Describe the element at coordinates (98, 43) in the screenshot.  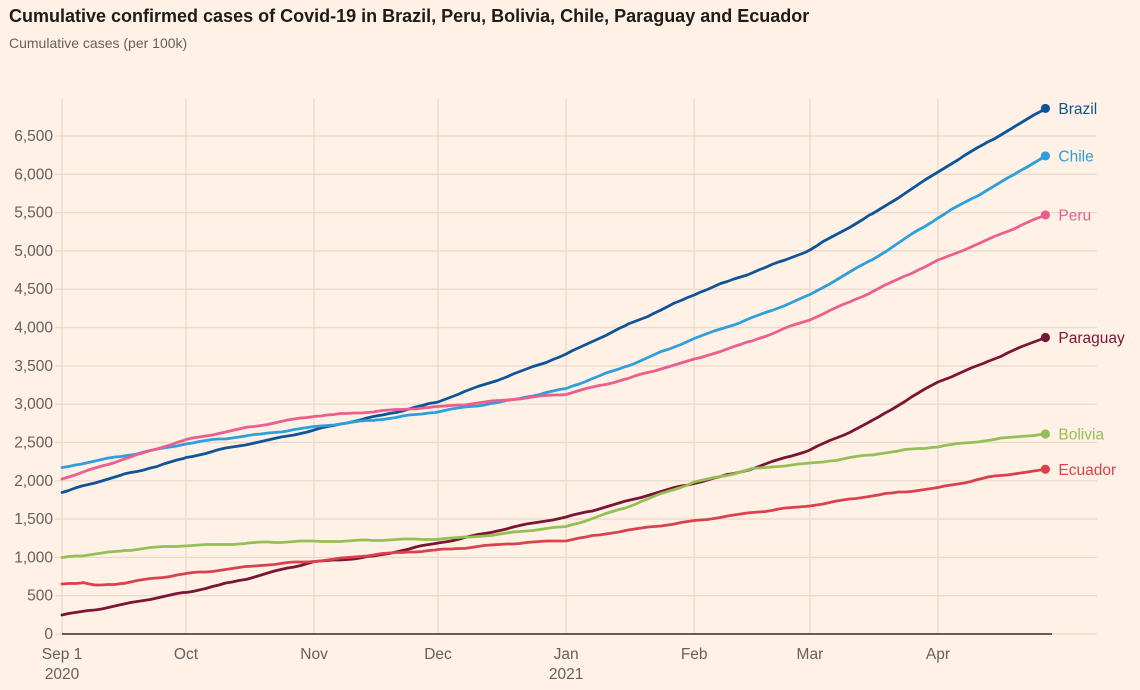
I see `chart-subtitle: Cumulative cases (per 100k)` at that location.